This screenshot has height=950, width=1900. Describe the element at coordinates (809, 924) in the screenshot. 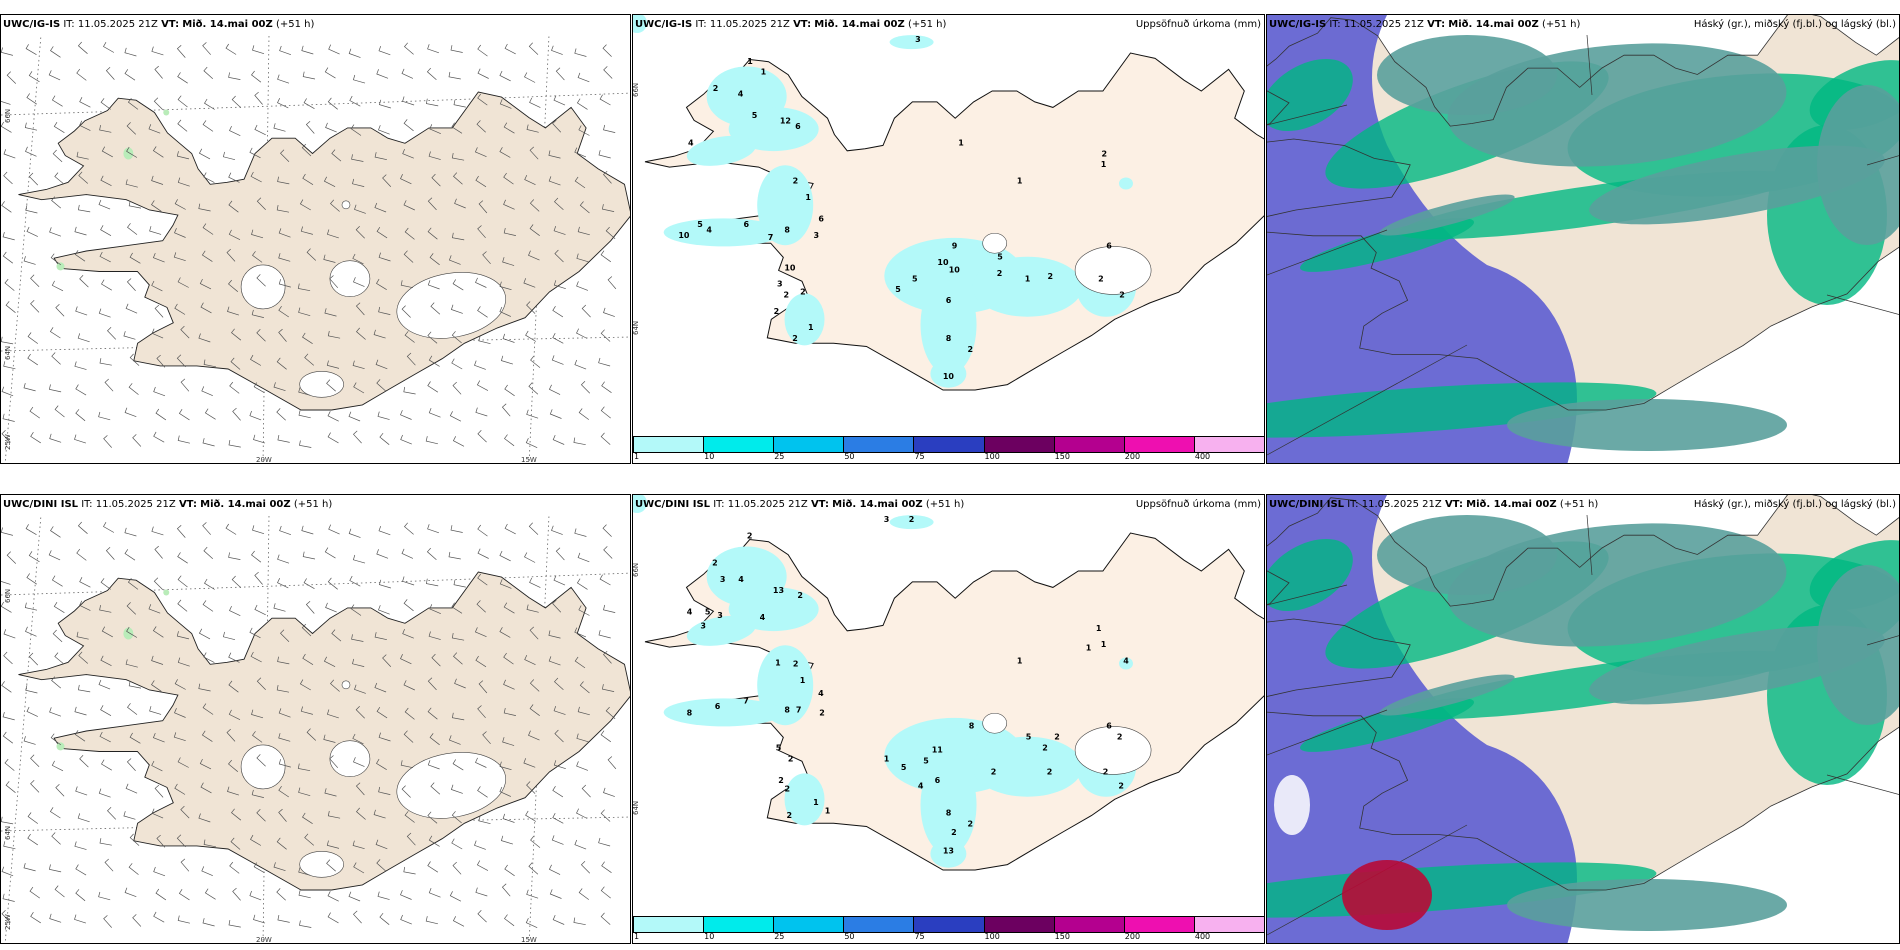

I see `colorbar-swatch` at that location.